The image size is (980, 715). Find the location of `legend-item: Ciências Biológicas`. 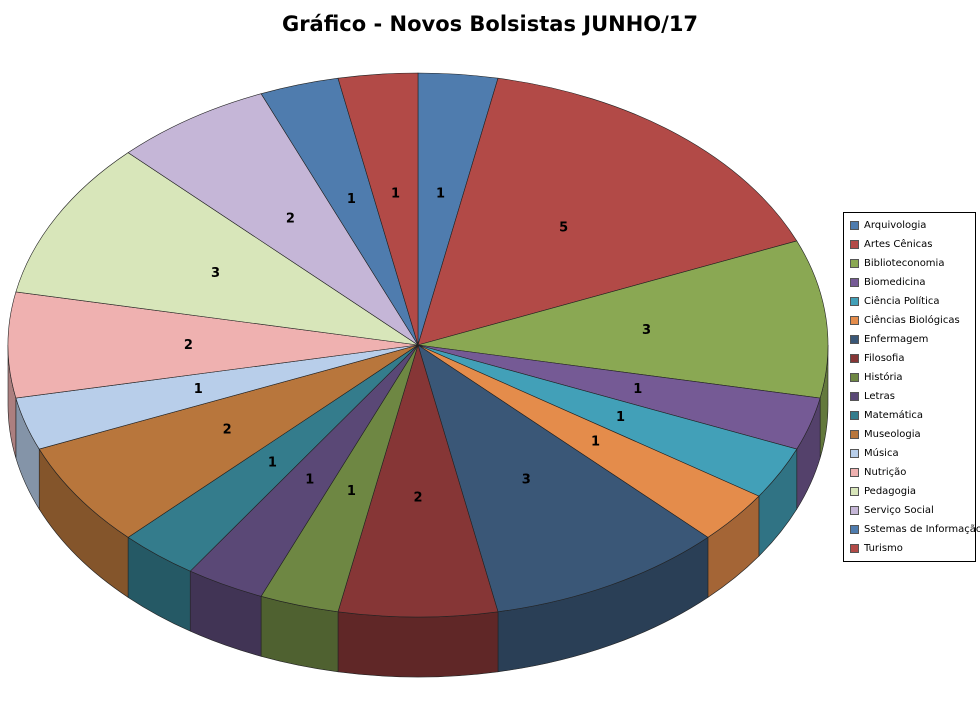

legend-item: Ciências Biológicas is located at coordinates (912, 320).